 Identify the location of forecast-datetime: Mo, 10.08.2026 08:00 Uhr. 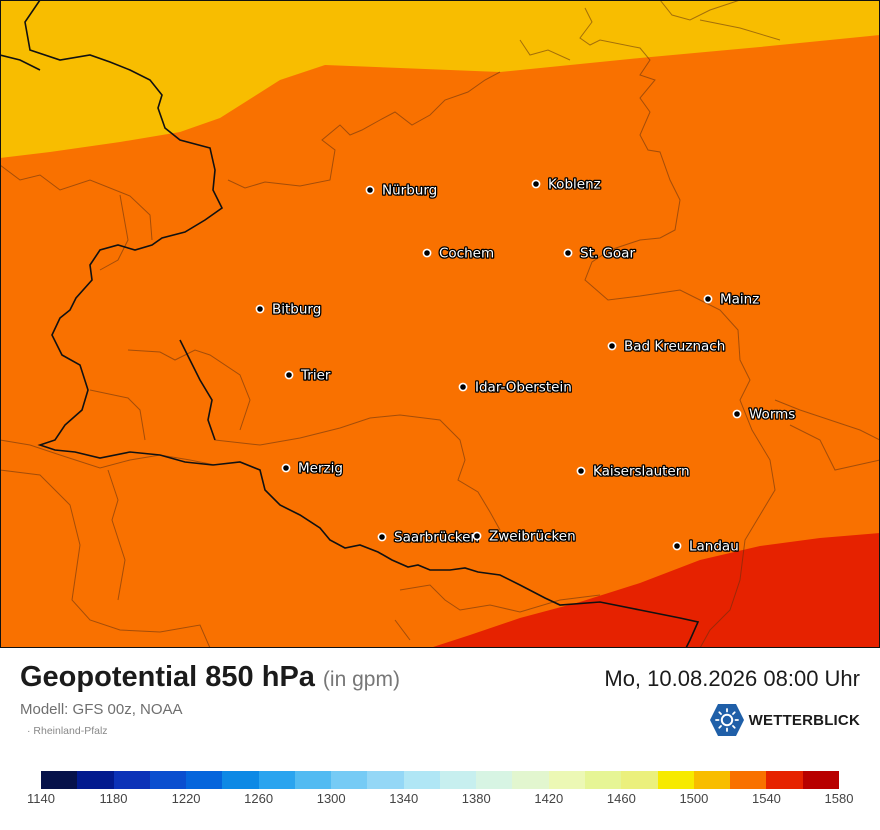
(732, 678).